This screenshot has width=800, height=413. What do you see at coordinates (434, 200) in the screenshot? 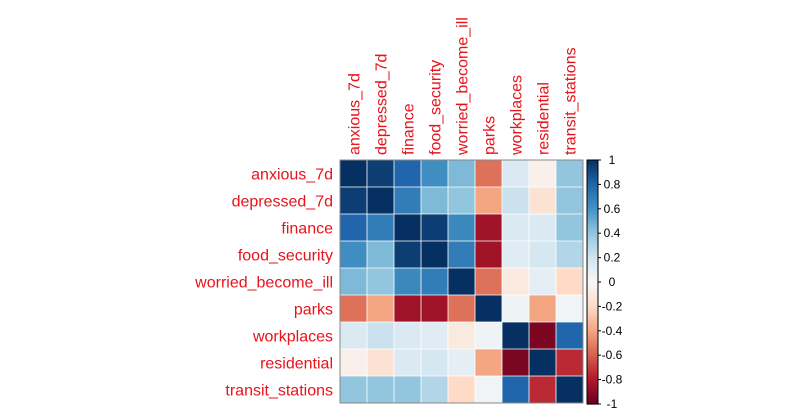
I see `heatmap-cell-depressed_7d-food_security` at bounding box center [434, 200].